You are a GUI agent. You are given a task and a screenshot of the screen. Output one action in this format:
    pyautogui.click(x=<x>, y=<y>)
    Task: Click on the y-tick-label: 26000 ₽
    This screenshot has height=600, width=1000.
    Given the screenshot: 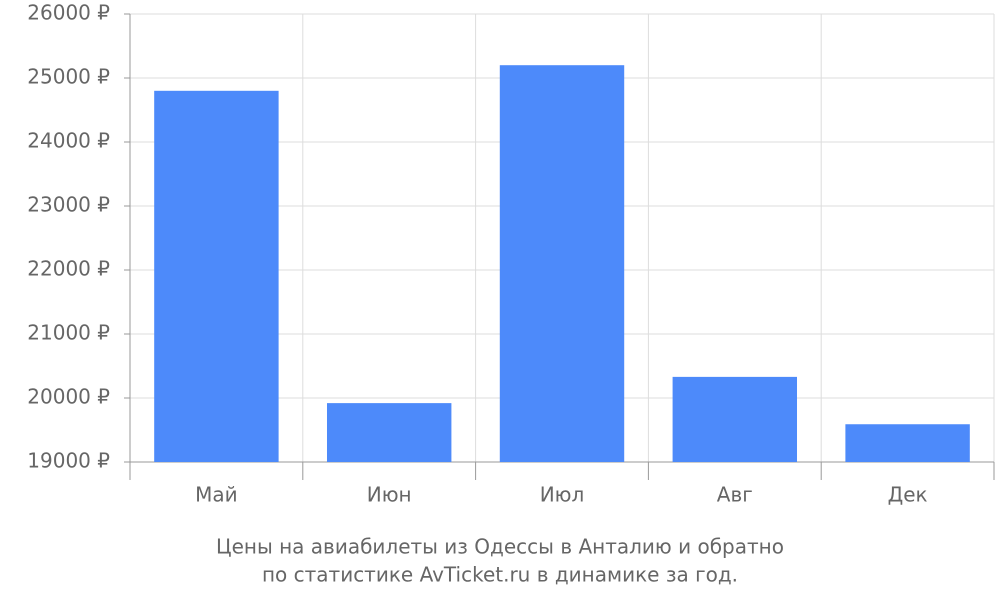 What is the action you would take?
    pyautogui.click(x=68, y=13)
    